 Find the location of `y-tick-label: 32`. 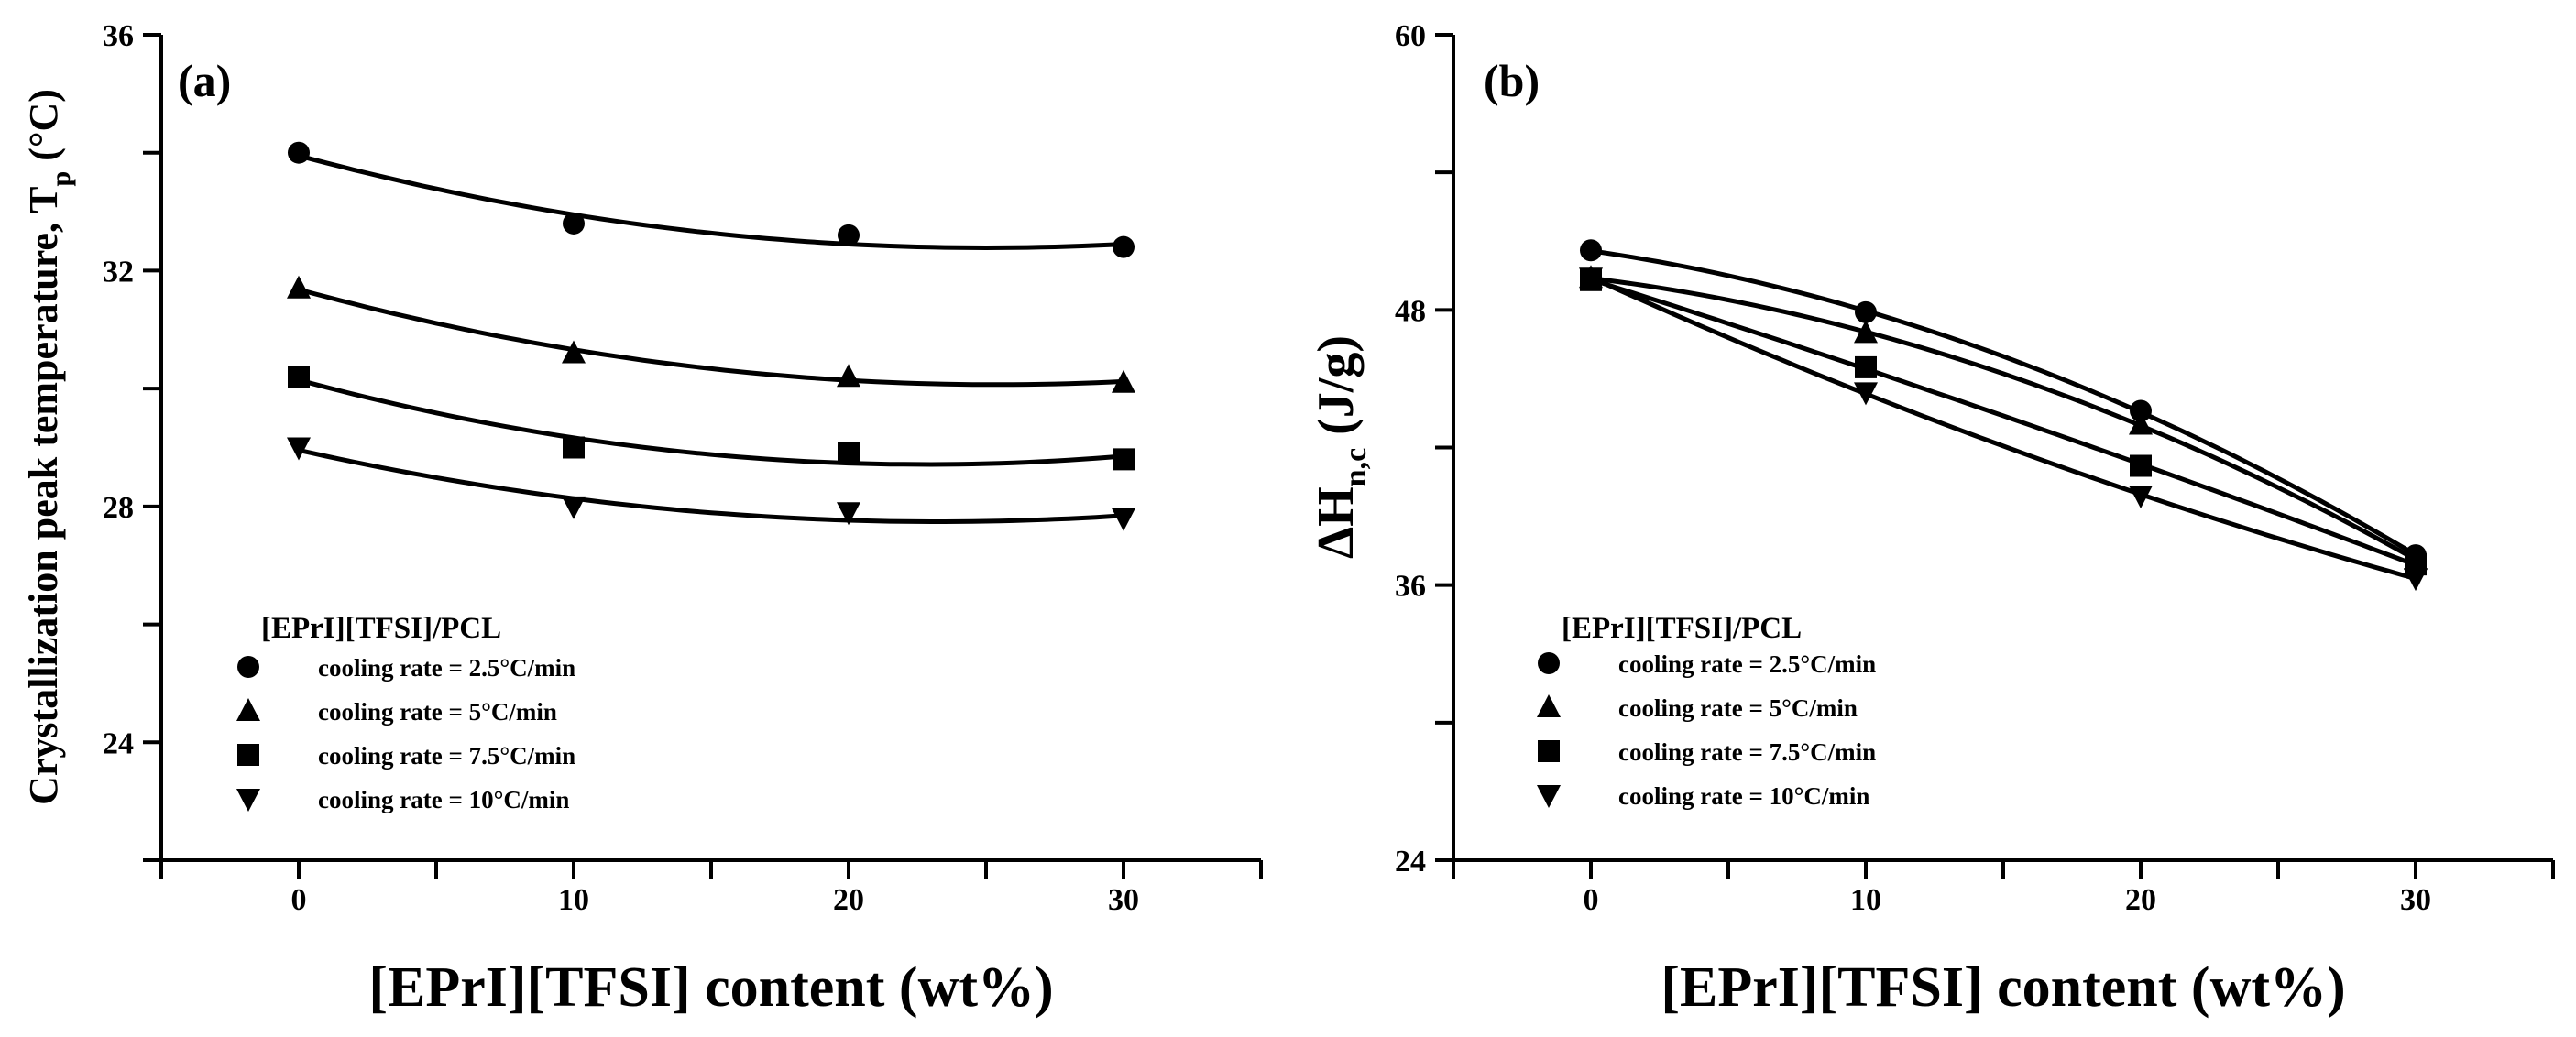

y-tick-label: 32 is located at coordinates (118, 272).